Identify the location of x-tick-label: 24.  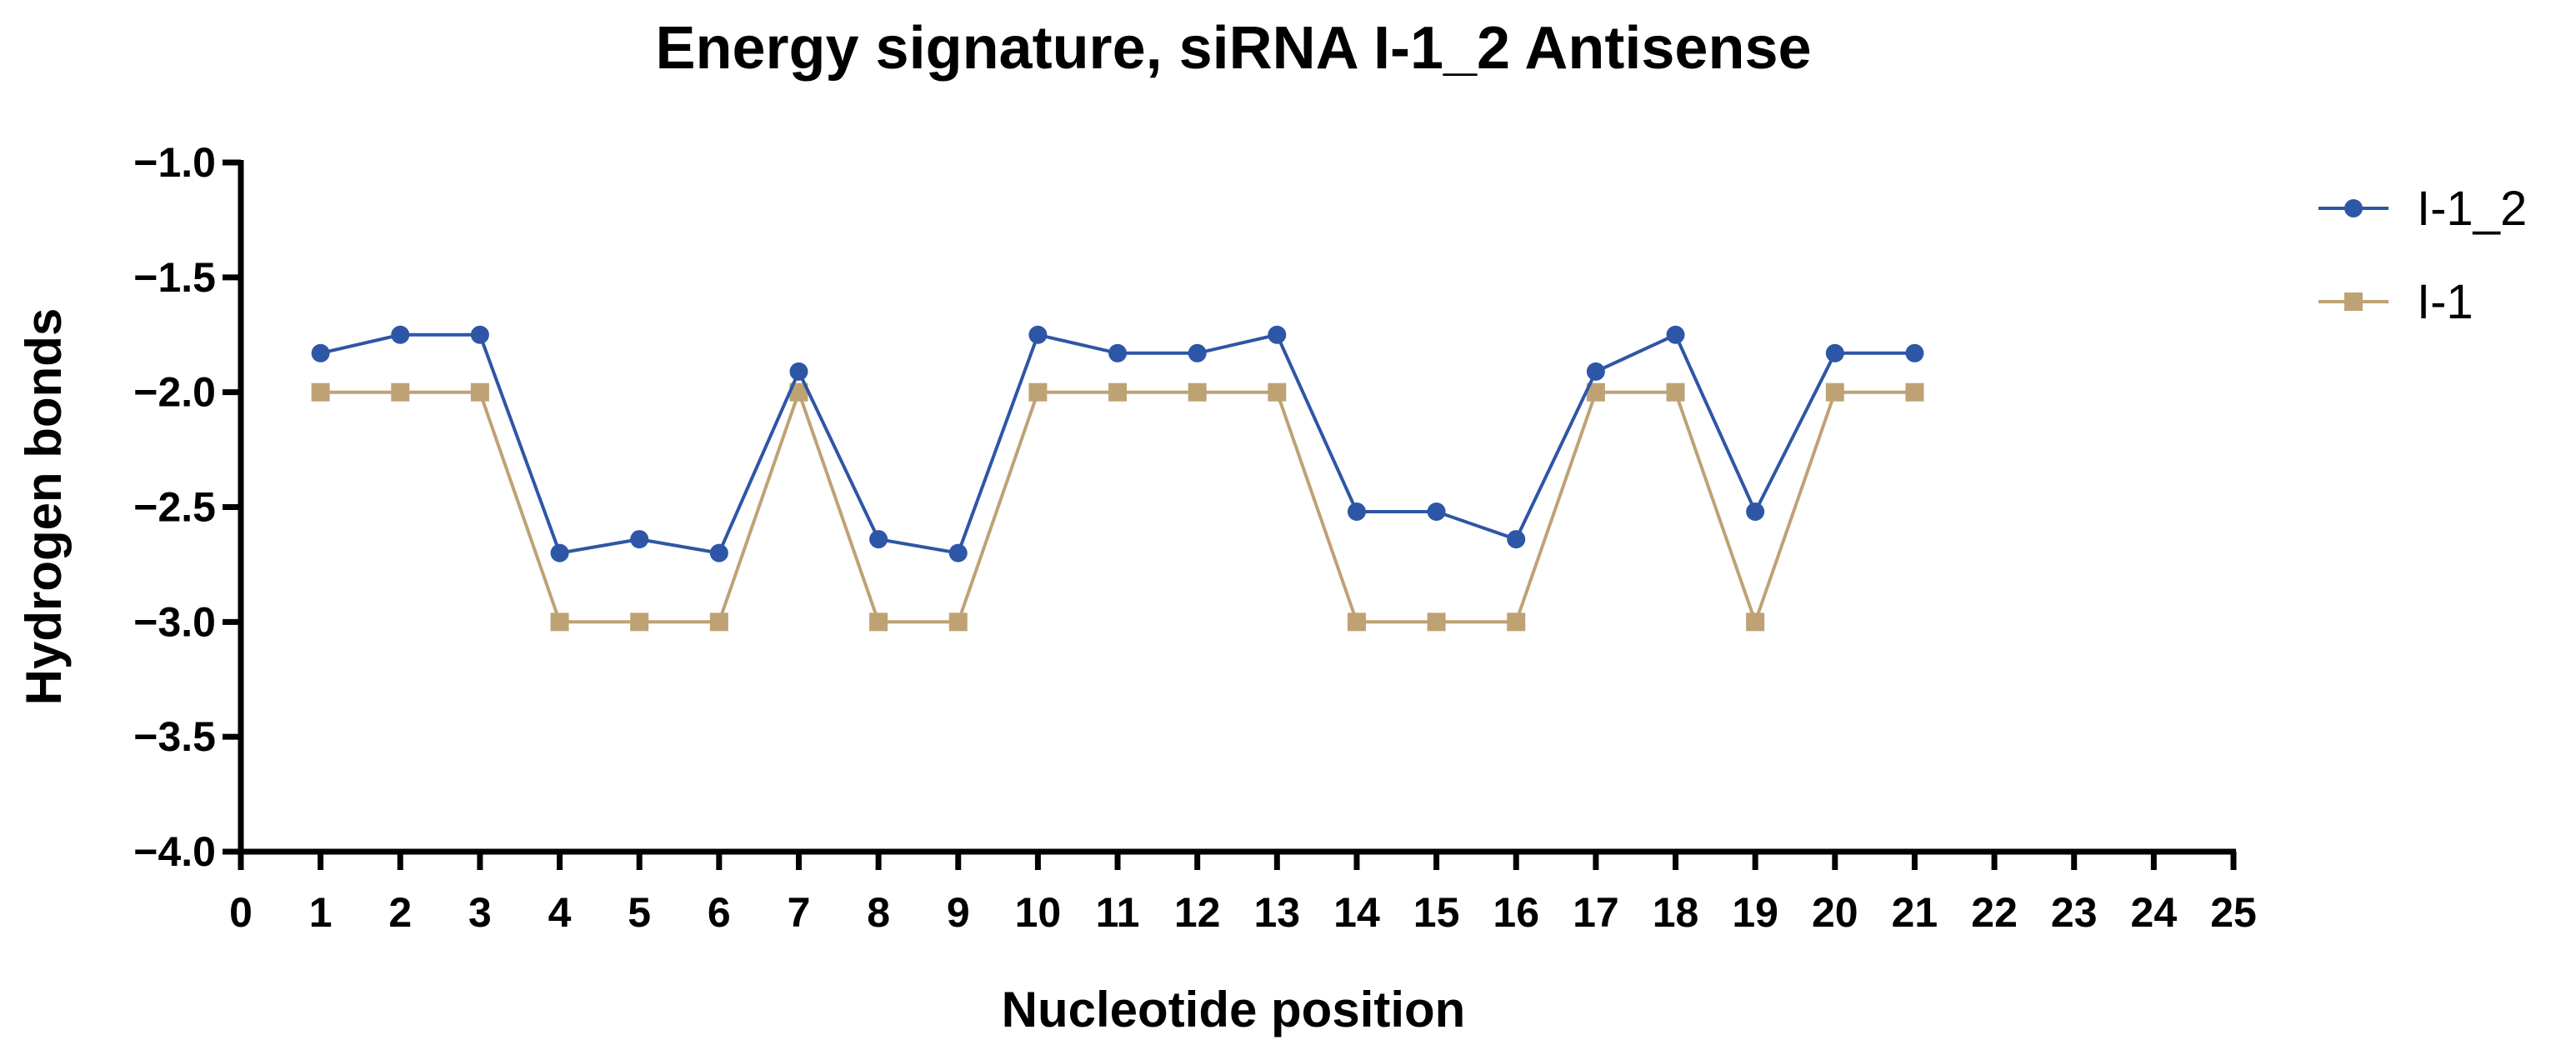
(2155, 912).